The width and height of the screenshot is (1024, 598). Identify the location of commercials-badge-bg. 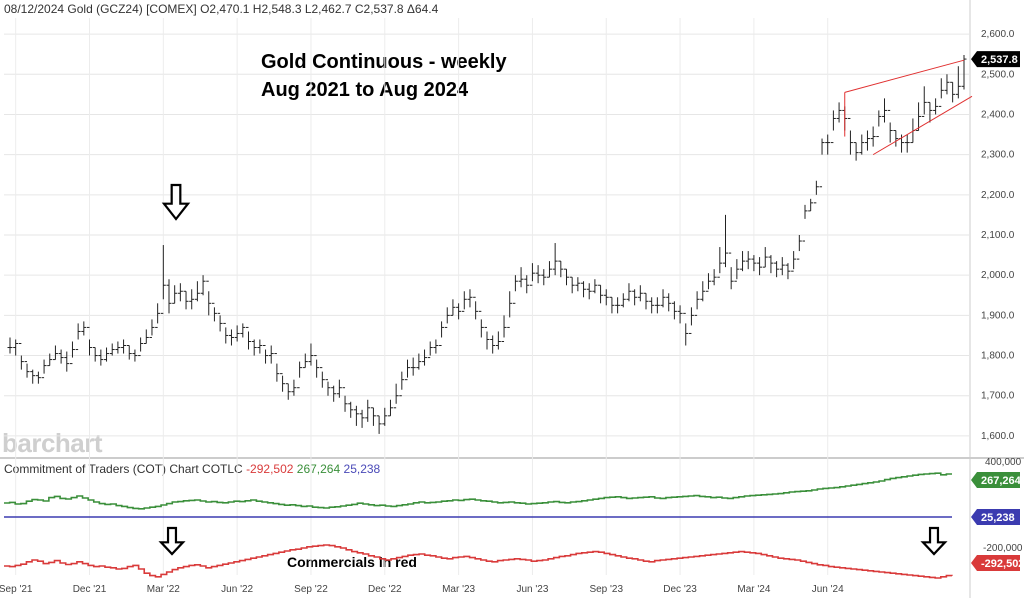
(995, 563).